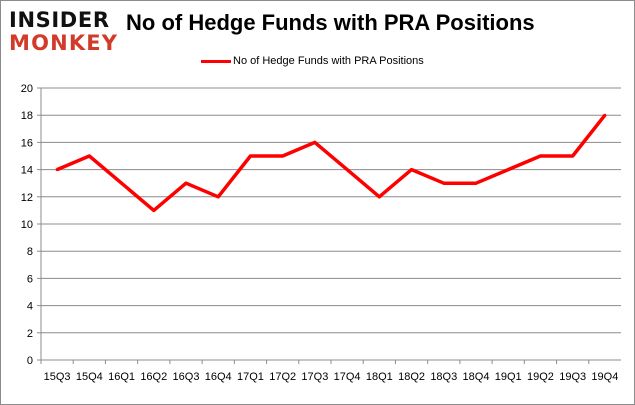 Image resolution: width=635 pixels, height=405 pixels. Describe the element at coordinates (121, 377) in the screenshot. I see `x-tick-label: 16Q1` at that location.